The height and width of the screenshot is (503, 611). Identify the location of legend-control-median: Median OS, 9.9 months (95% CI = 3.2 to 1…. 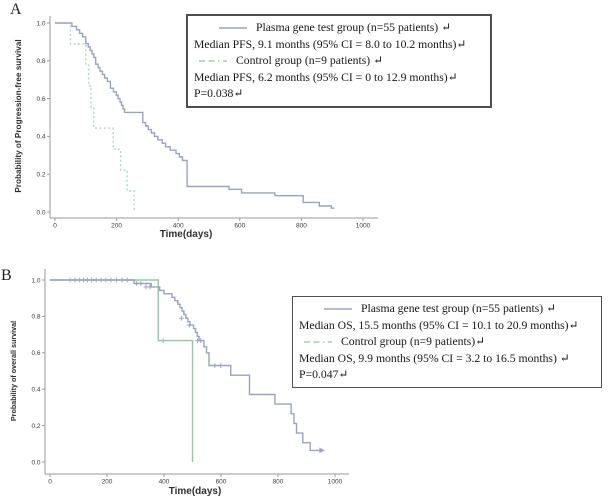
(434, 358).